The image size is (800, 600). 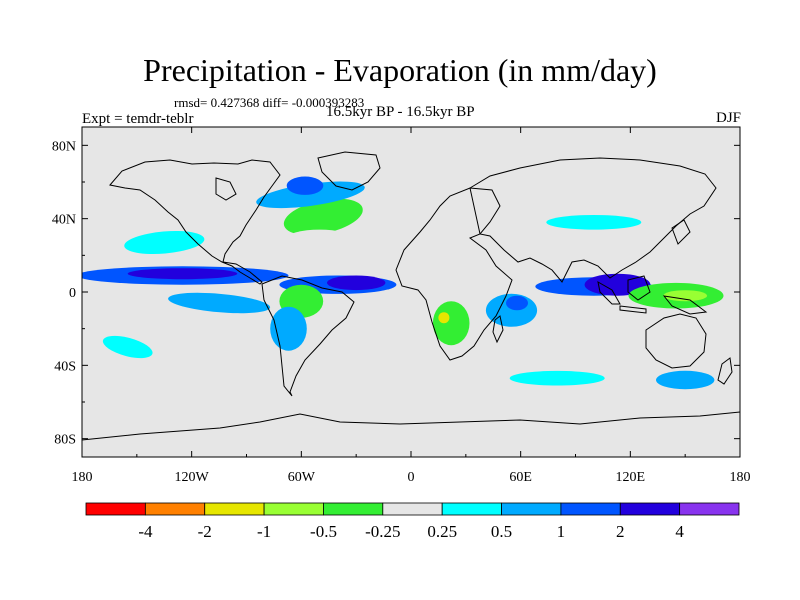 I want to click on colorbar-label: -1, so click(x=264, y=531).